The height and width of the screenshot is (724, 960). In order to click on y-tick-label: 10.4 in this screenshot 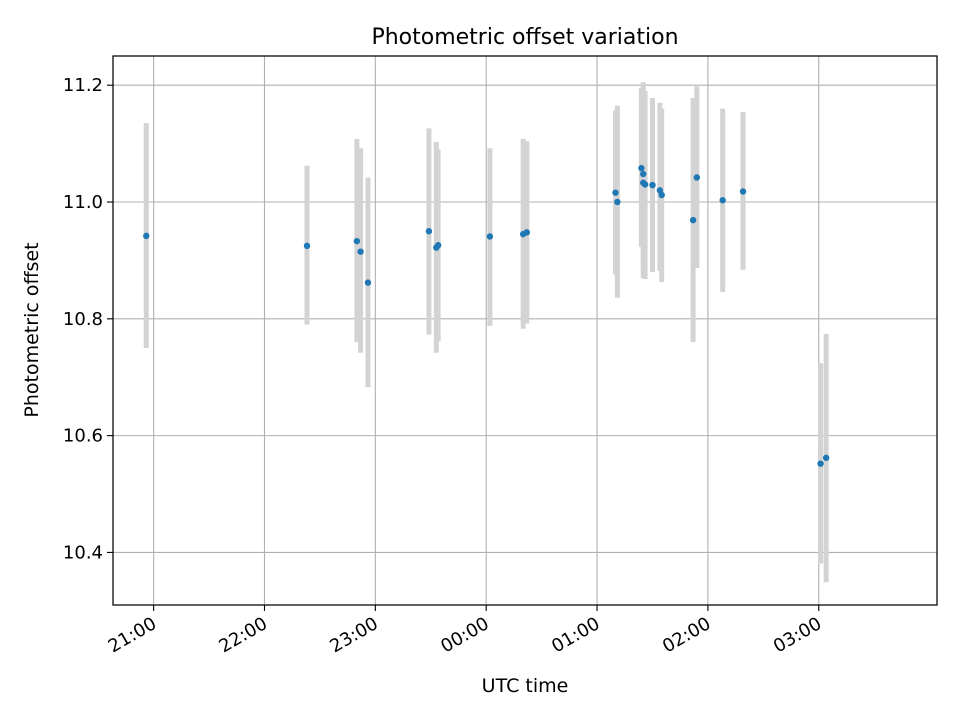, I will do `click(83, 552)`.